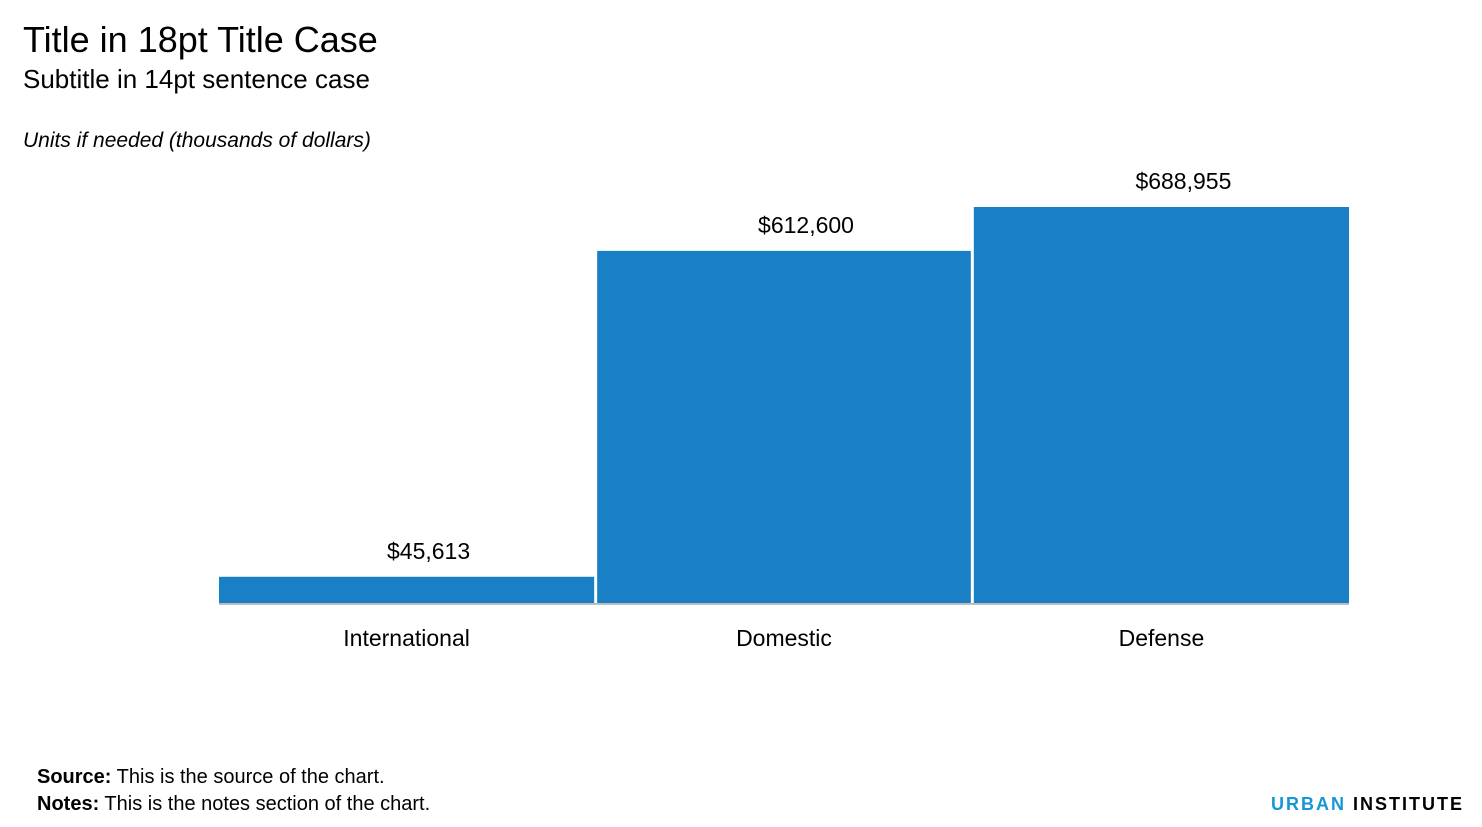  Describe the element at coordinates (68, 804) in the screenshot. I see `notes-label: Notes:` at that location.